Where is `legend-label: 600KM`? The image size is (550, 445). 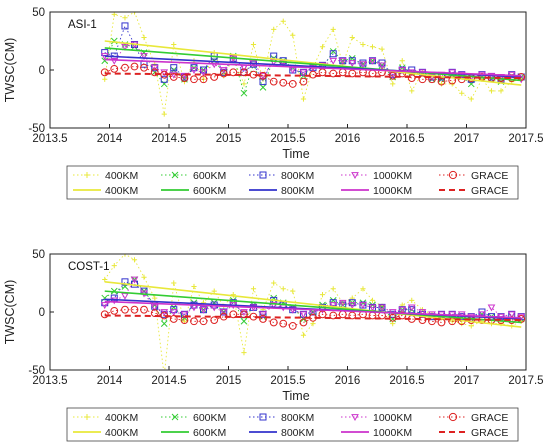 legend-label: 600KM is located at coordinates (209, 176).